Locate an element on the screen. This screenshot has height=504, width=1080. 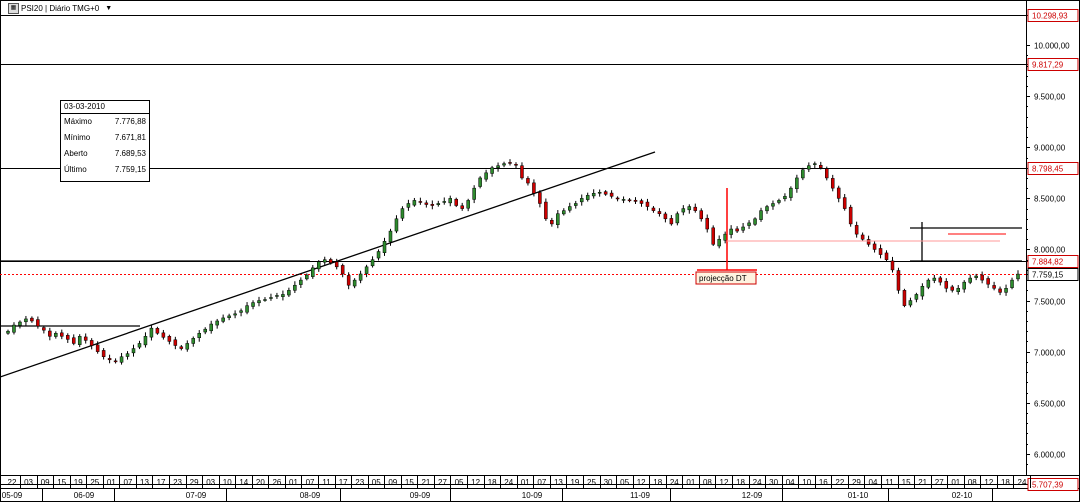
info-value: 7.689,53 is located at coordinates (130, 153).